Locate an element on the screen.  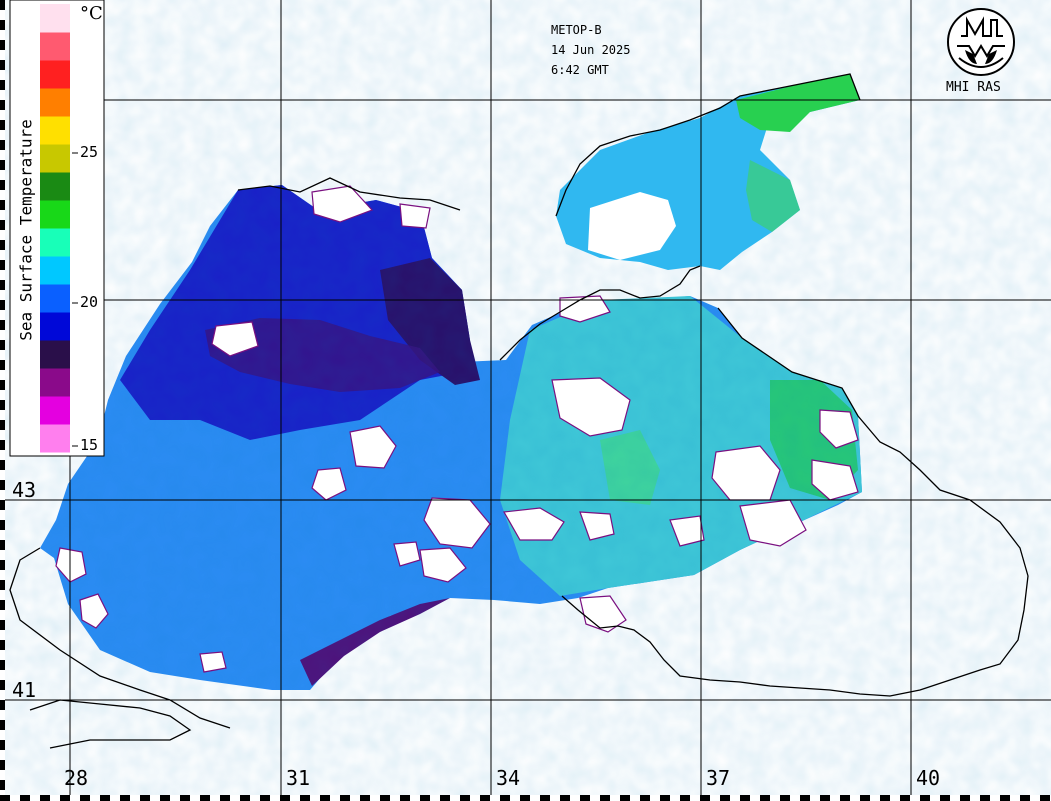
frame-scale-bottom is located at coordinates (525, 798).